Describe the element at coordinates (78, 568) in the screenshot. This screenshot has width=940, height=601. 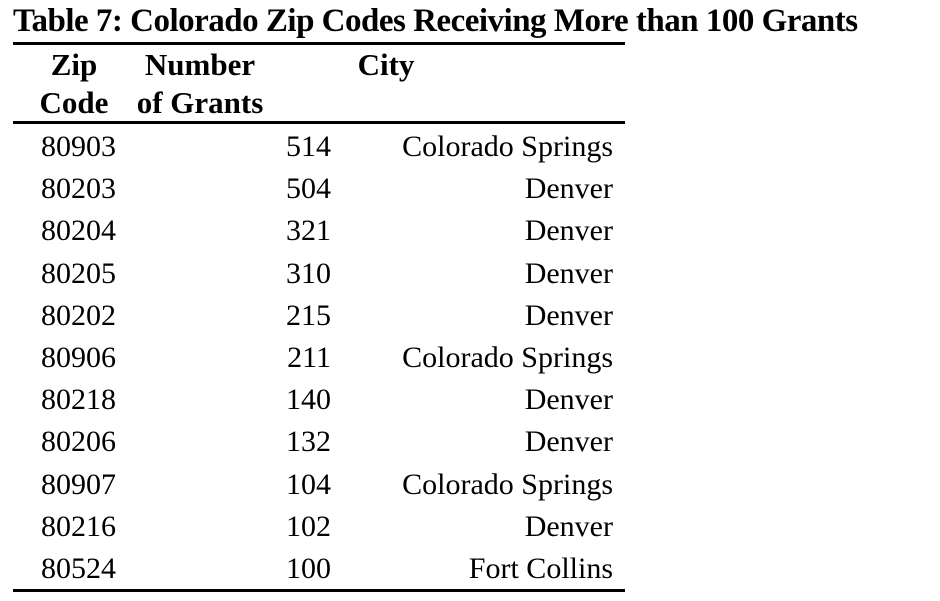
I see `zip-cell: 80524` at that location.